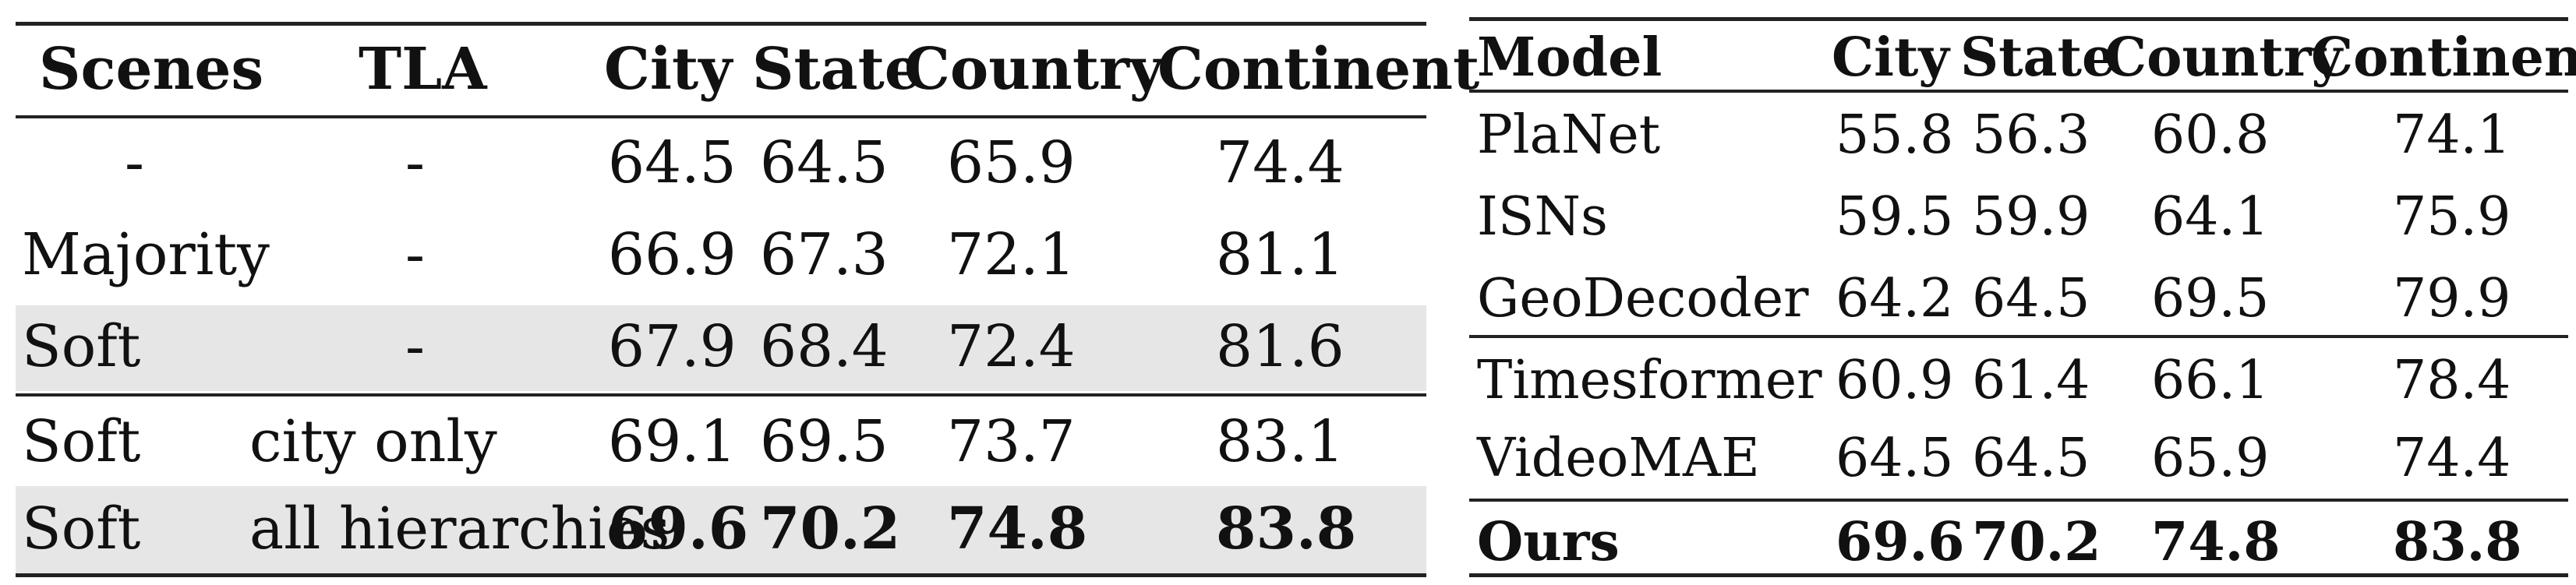  What do you see at coordinates (2210, 135) in the screenshot?
I see `cell-country: 60.8` at bounding box center [2210, 135].